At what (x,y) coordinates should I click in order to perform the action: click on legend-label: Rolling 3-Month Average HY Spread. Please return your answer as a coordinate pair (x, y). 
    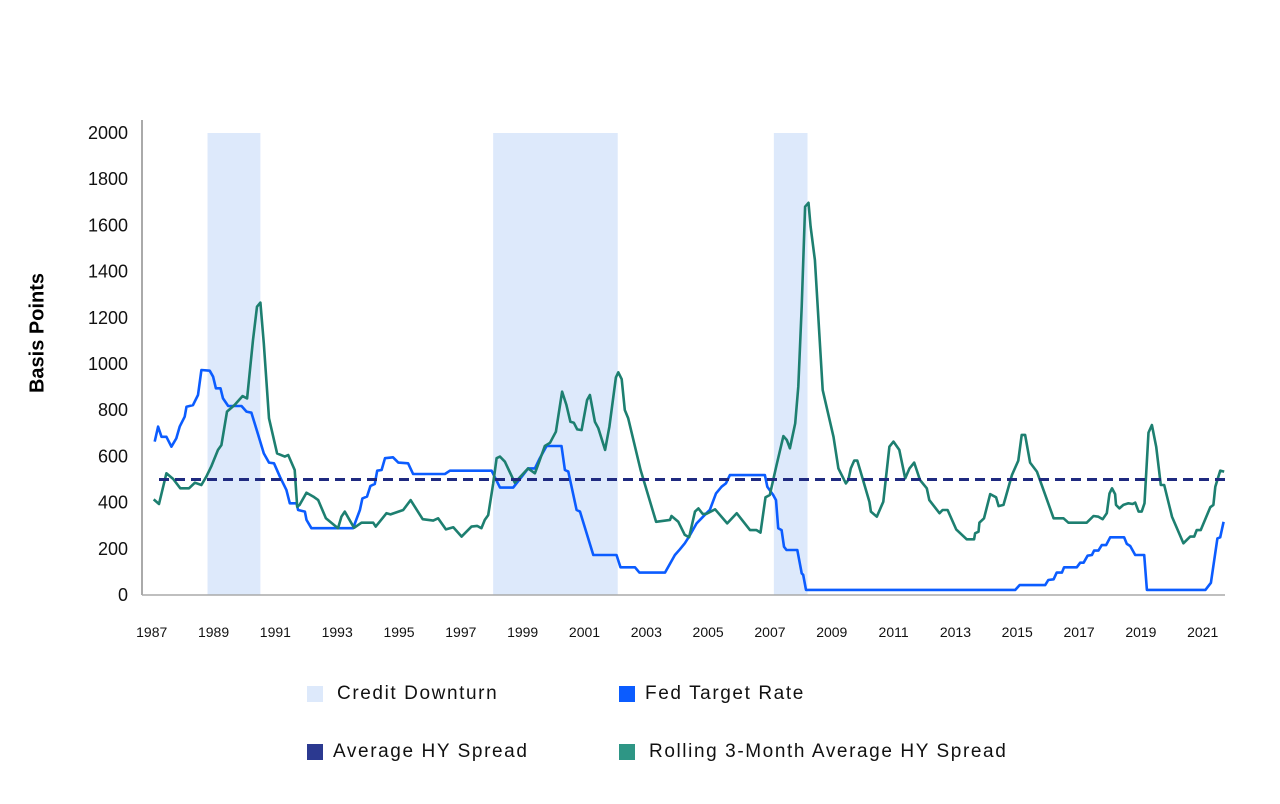
    Looking at the image, I should click on (828, 751).